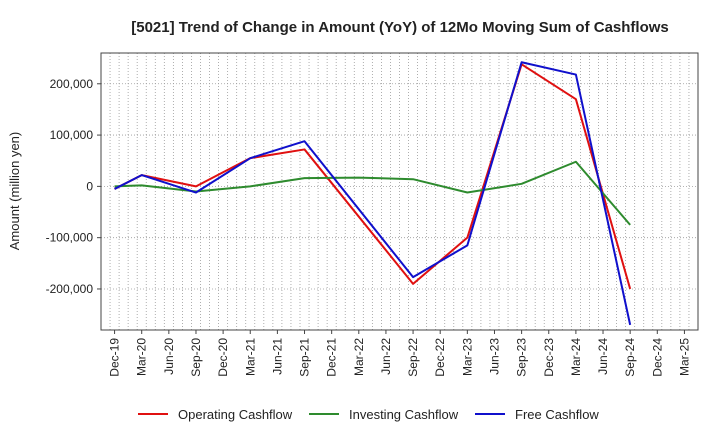  Describe the element at coordinates (72, 84) in the screenshot. I see `y-tick-label: 200,000` at that location.